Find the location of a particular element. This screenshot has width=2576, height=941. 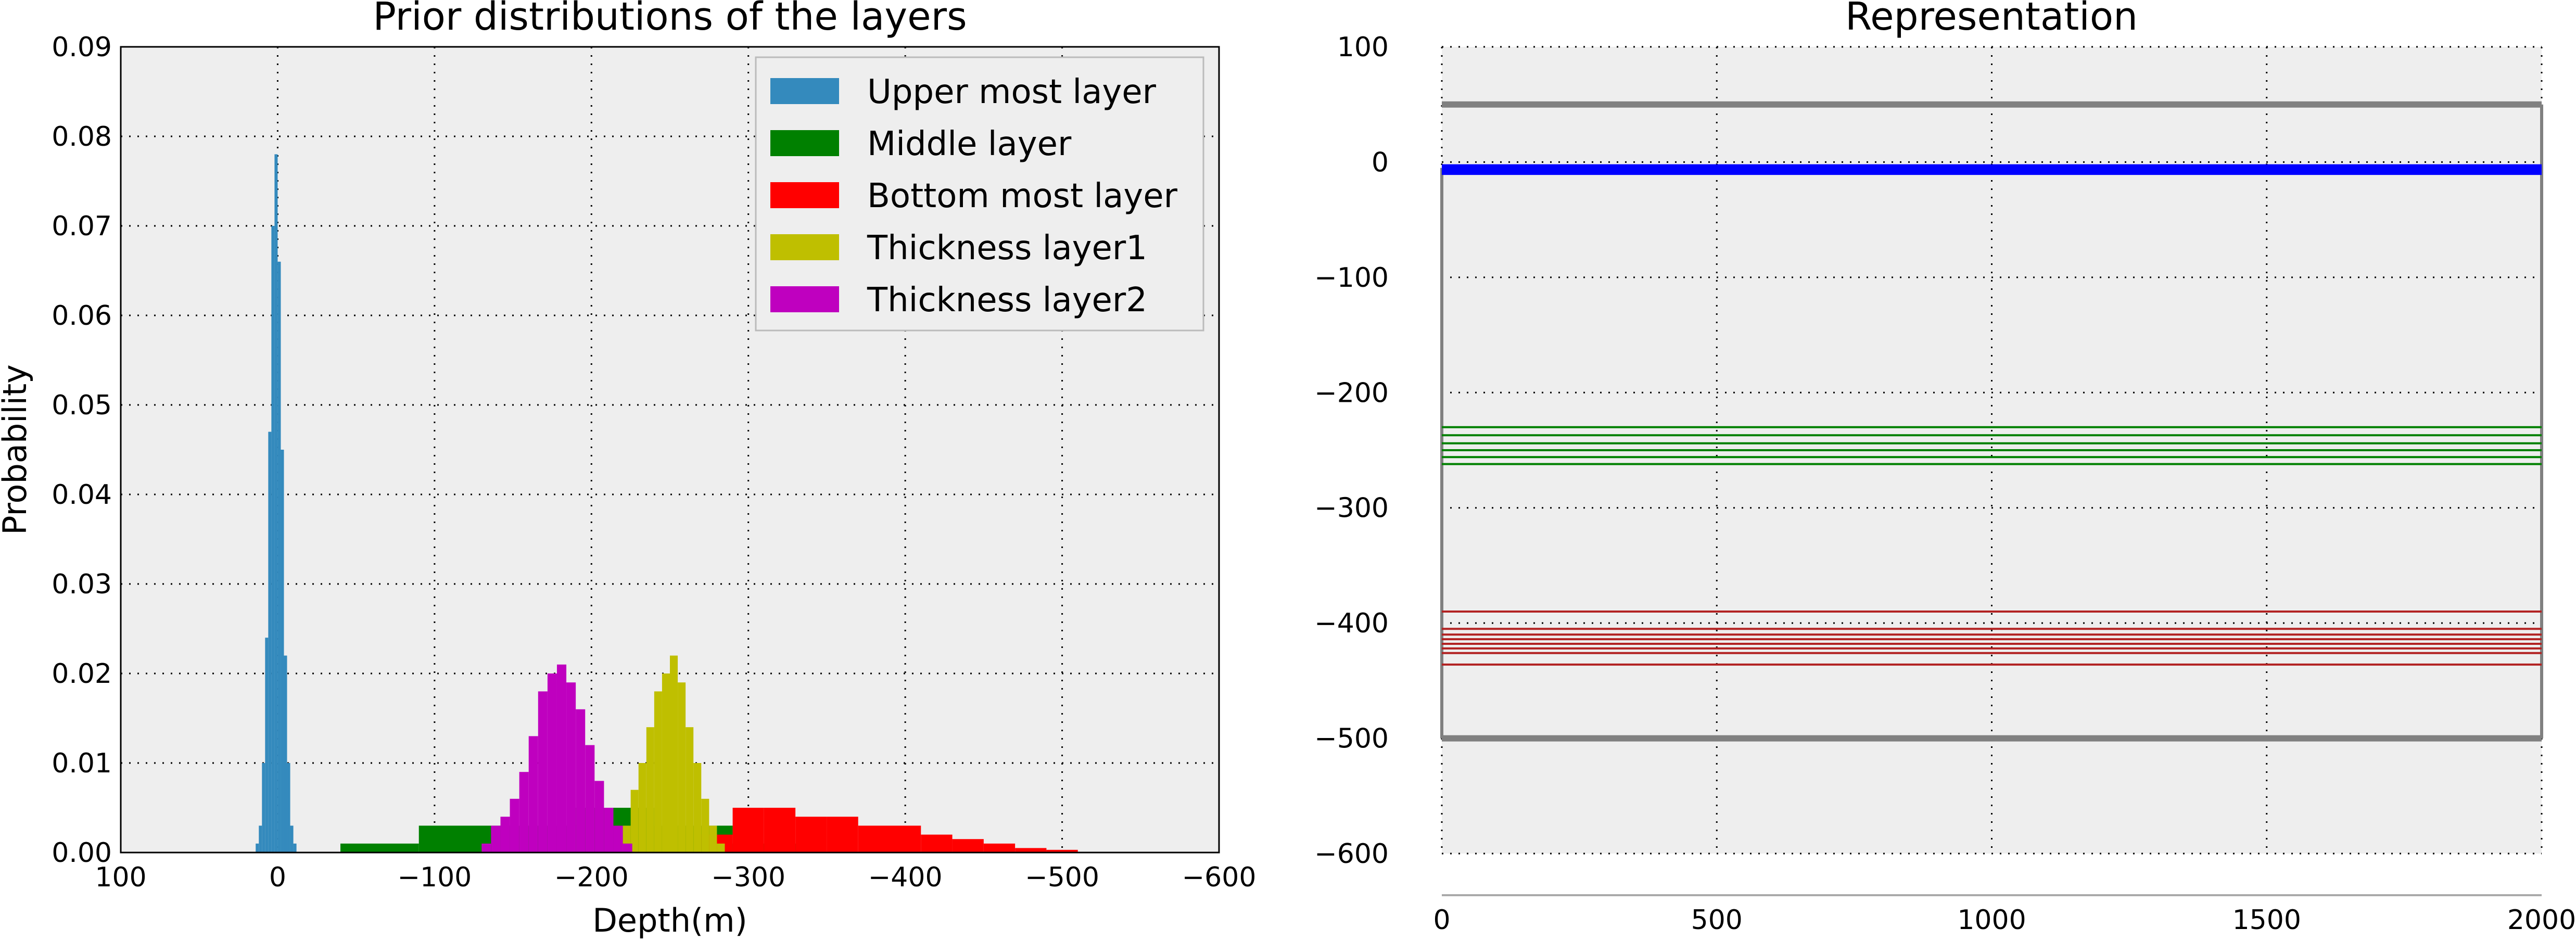

right-y-tick-label: −400 is located at coordinates (1351, 623).